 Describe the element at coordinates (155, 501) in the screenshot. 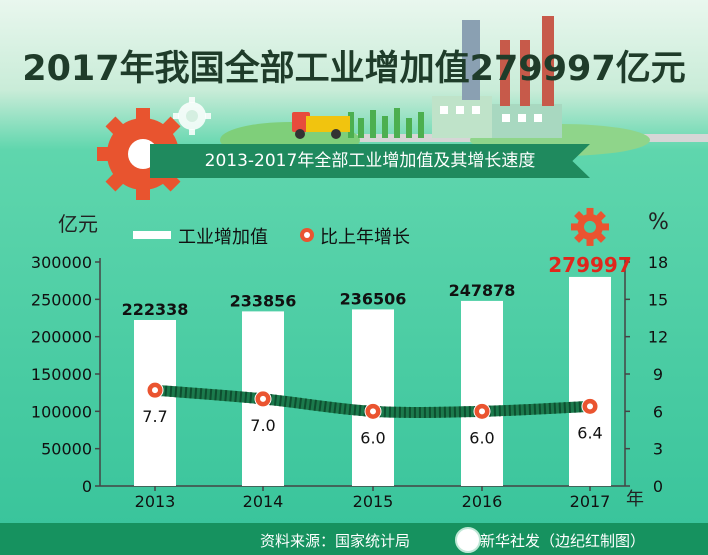

I see `x-tick-label: 2013` at that location.